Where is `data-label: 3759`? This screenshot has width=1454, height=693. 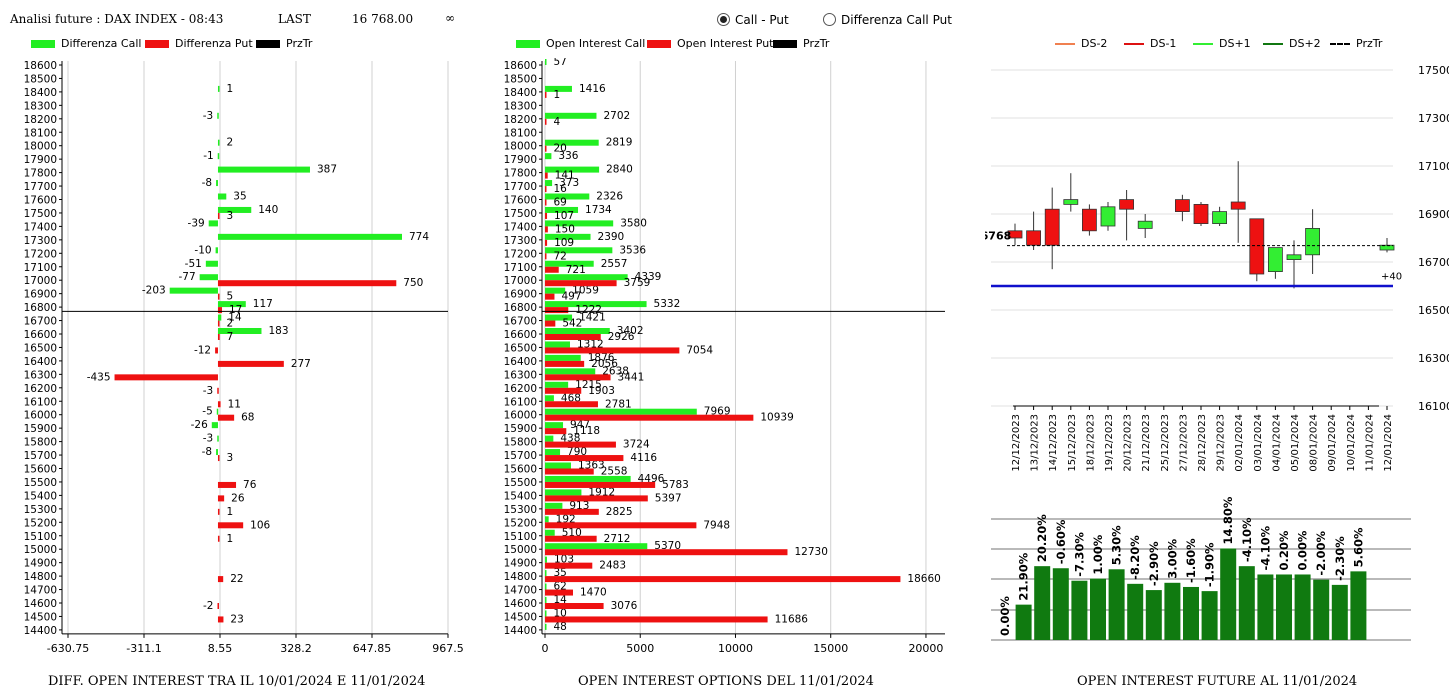
data-label: 3759 is located at coordinates (637, 283).